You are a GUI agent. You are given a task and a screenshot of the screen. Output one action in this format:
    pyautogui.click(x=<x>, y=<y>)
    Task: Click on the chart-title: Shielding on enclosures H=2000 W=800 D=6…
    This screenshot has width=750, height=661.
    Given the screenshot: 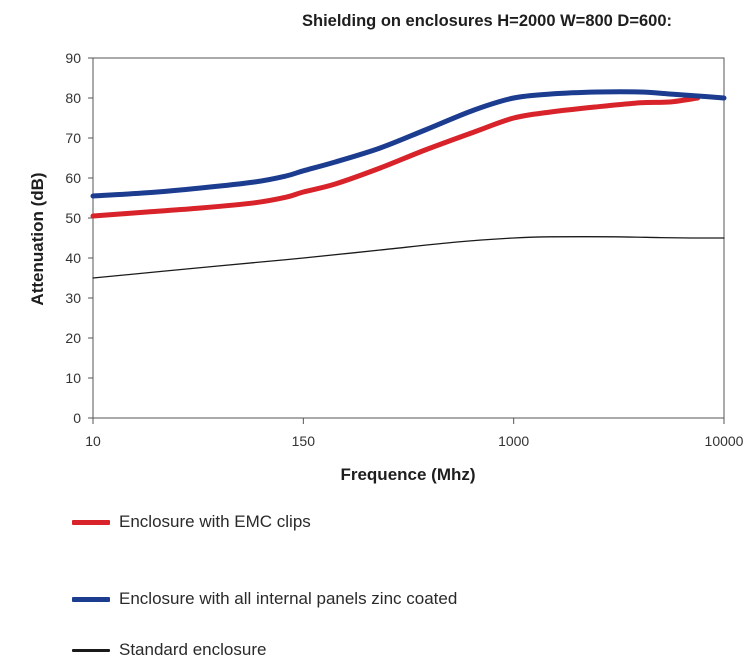 What is the action you would take?
    pyautogui.click(x=487, y=21)
    